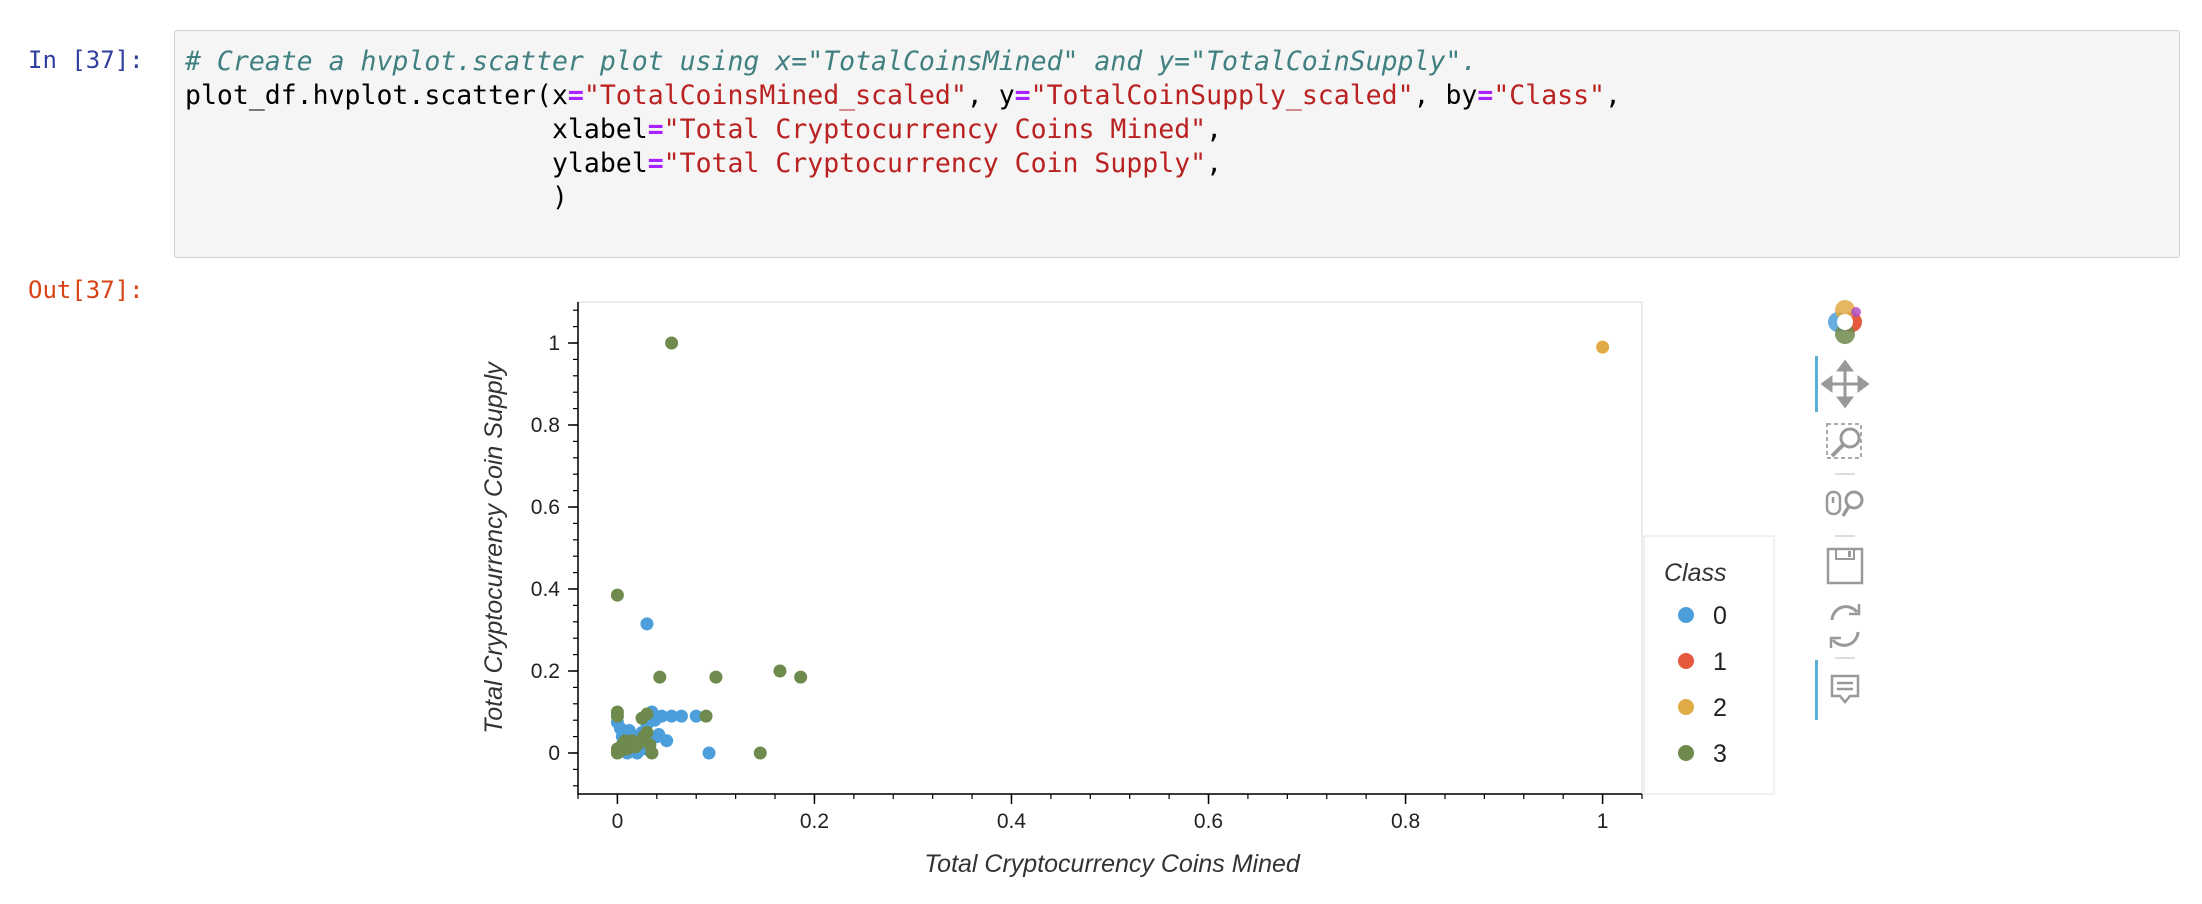 The width and height of the screenshot is (2202, 904). Describe the element at coordinates (1845, 384) in the screenshot. I see `pan-icon` at that location.